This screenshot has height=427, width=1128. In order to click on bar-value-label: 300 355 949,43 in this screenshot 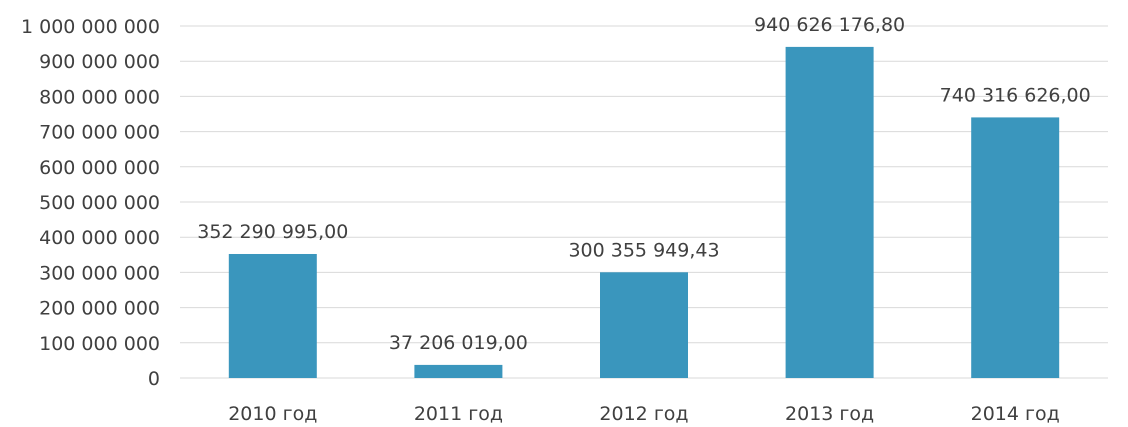, I will do `click(643, 250)`.